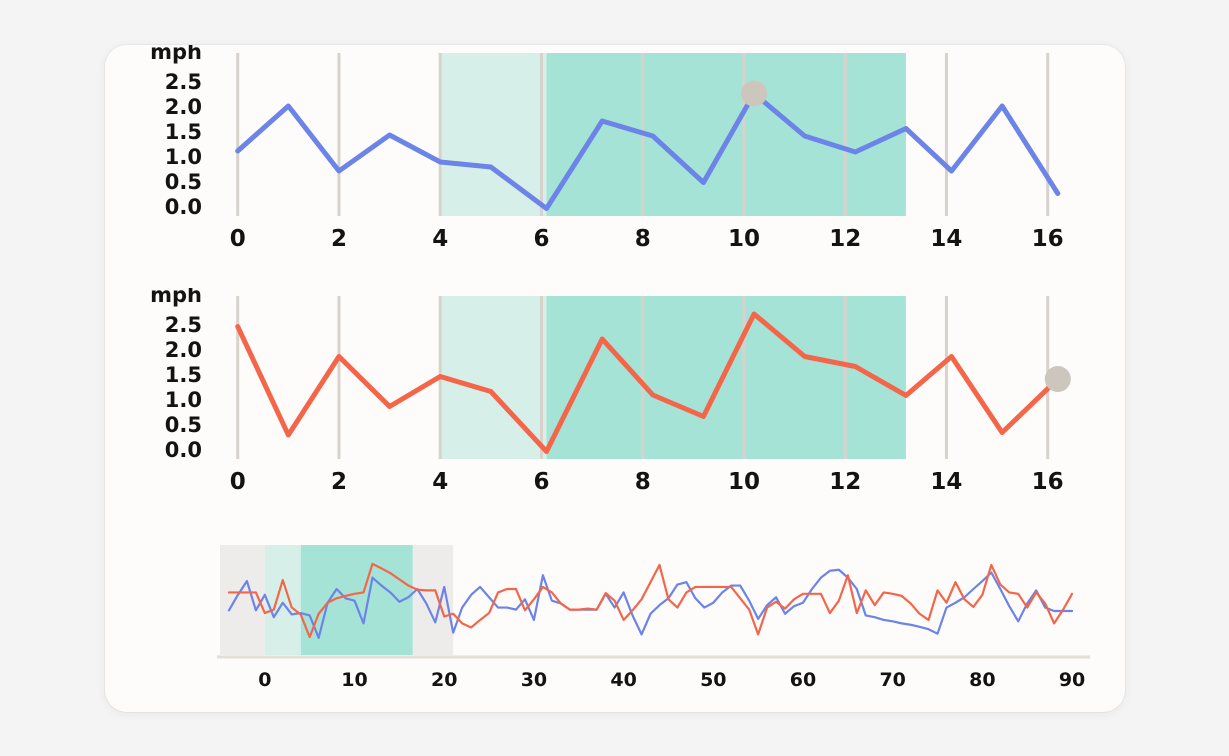 This screenshot has height=756, width=1229. I want to click on series-line-orange, so click(648, 382).